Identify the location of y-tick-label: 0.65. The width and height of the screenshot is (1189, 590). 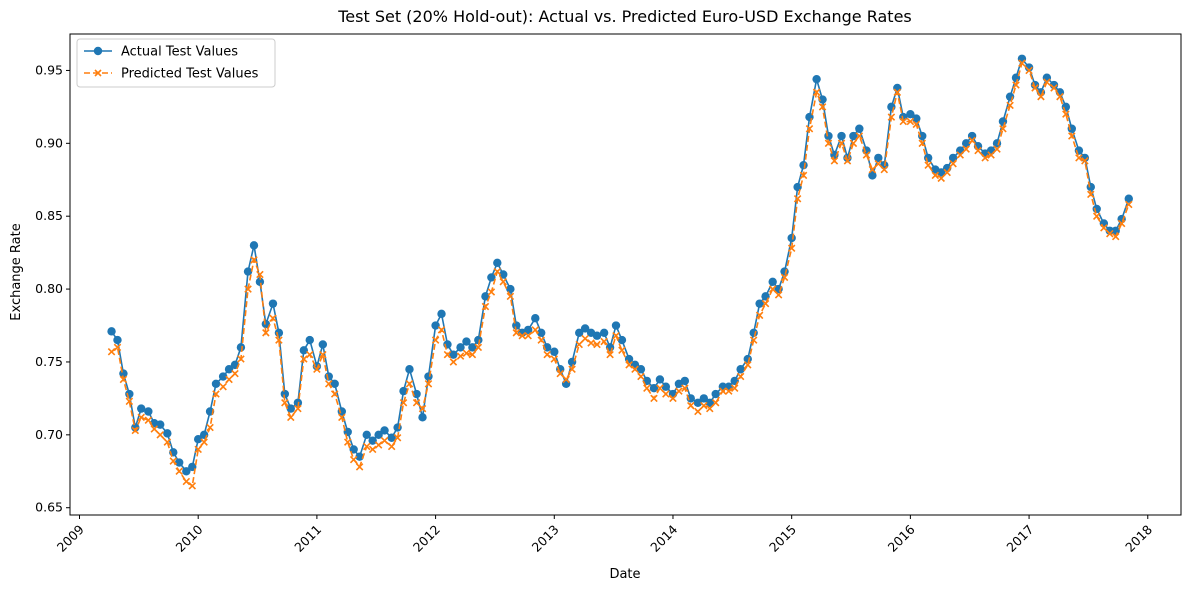
(49, 507).